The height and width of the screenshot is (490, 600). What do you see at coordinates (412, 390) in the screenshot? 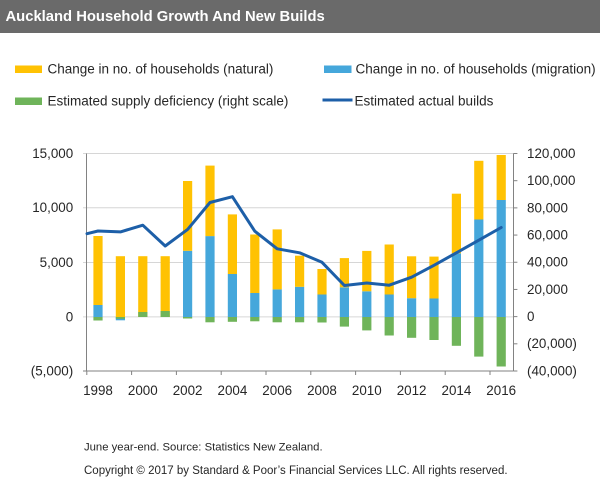
I see `svg-text: 2012` at bounding box center [412, 390].